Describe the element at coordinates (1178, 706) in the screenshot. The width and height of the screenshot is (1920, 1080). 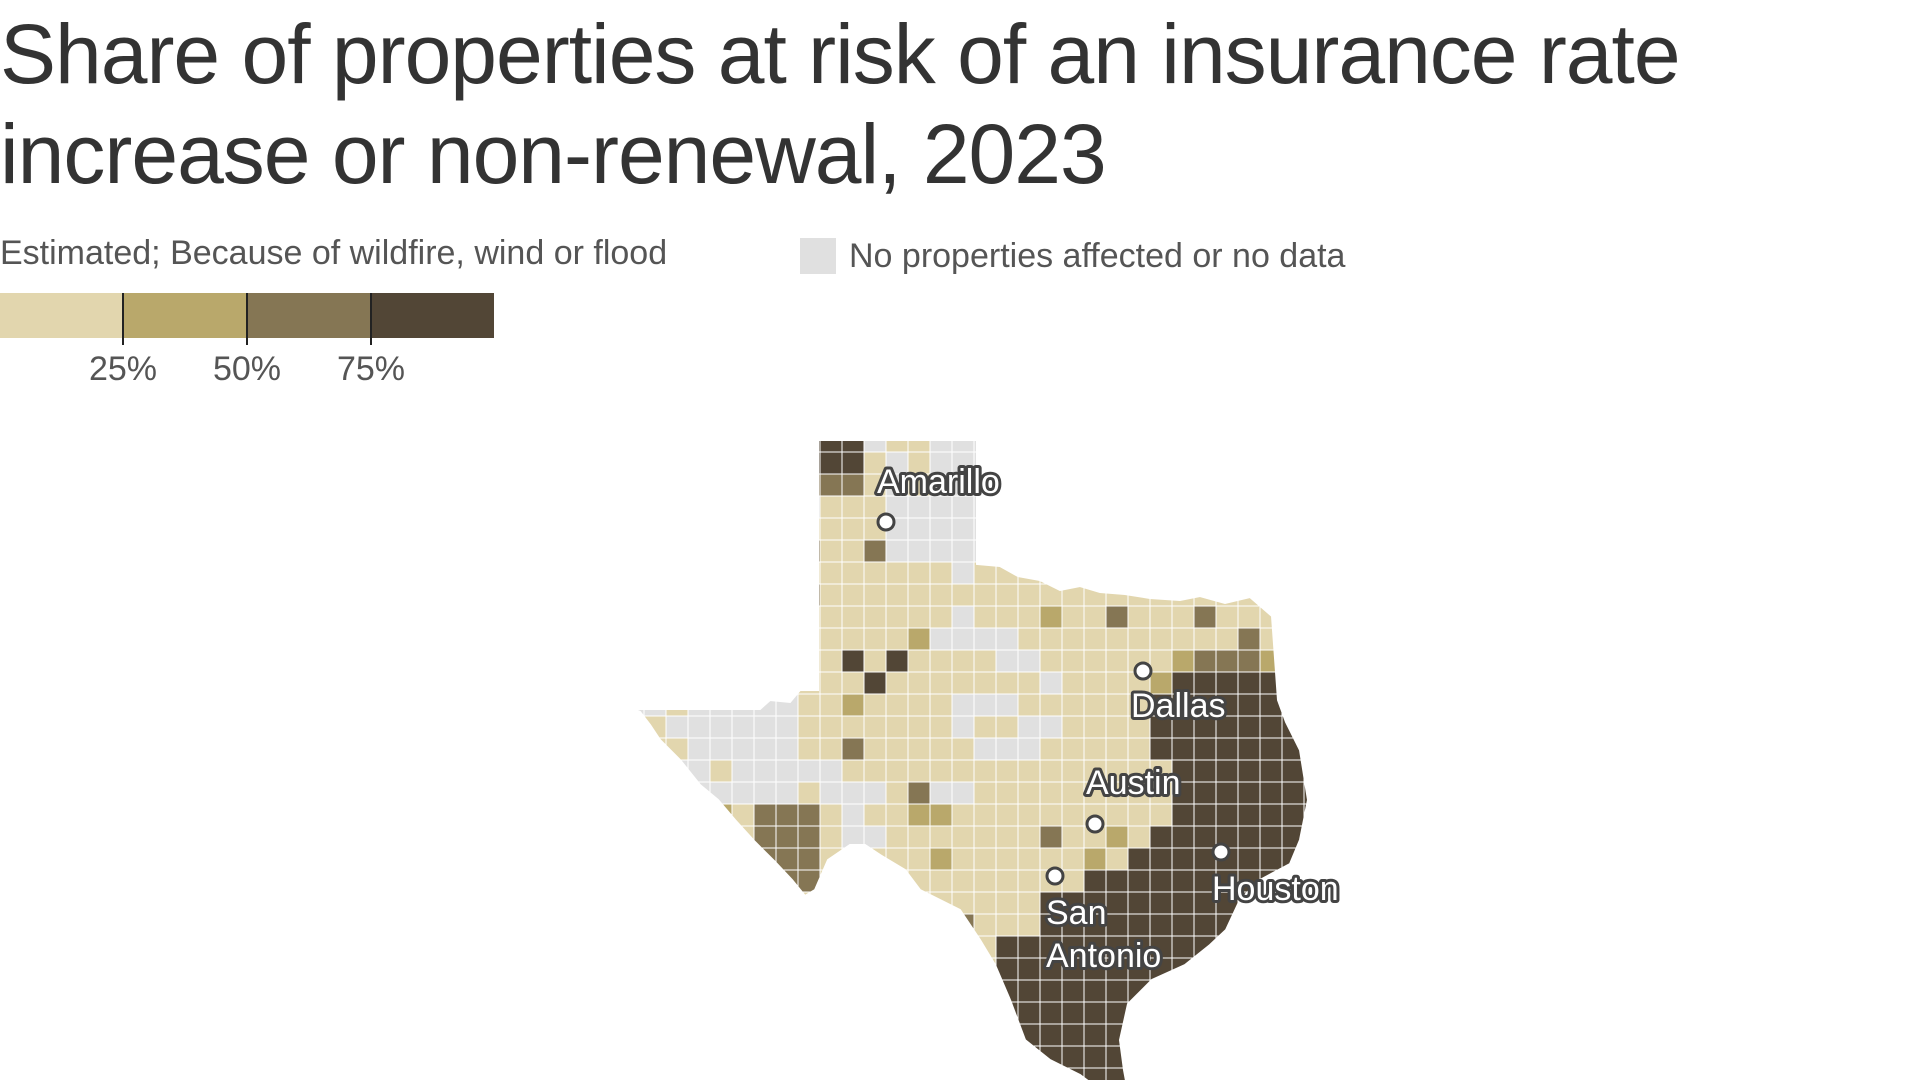
I see `dallas-label: Dallas` at that location.